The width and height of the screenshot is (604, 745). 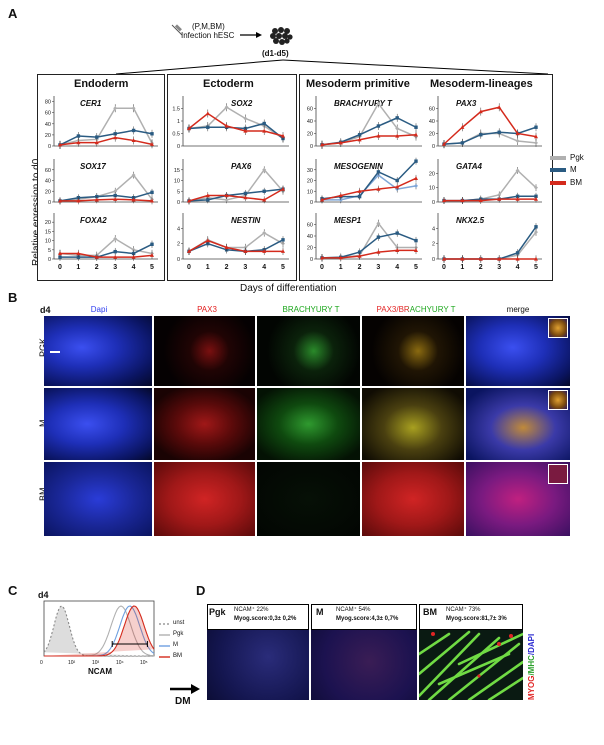 What do you see at coordinates (144, 663) in the screenshot?
I see `tick-4: 10⁵` at bounding box center [144, 663].